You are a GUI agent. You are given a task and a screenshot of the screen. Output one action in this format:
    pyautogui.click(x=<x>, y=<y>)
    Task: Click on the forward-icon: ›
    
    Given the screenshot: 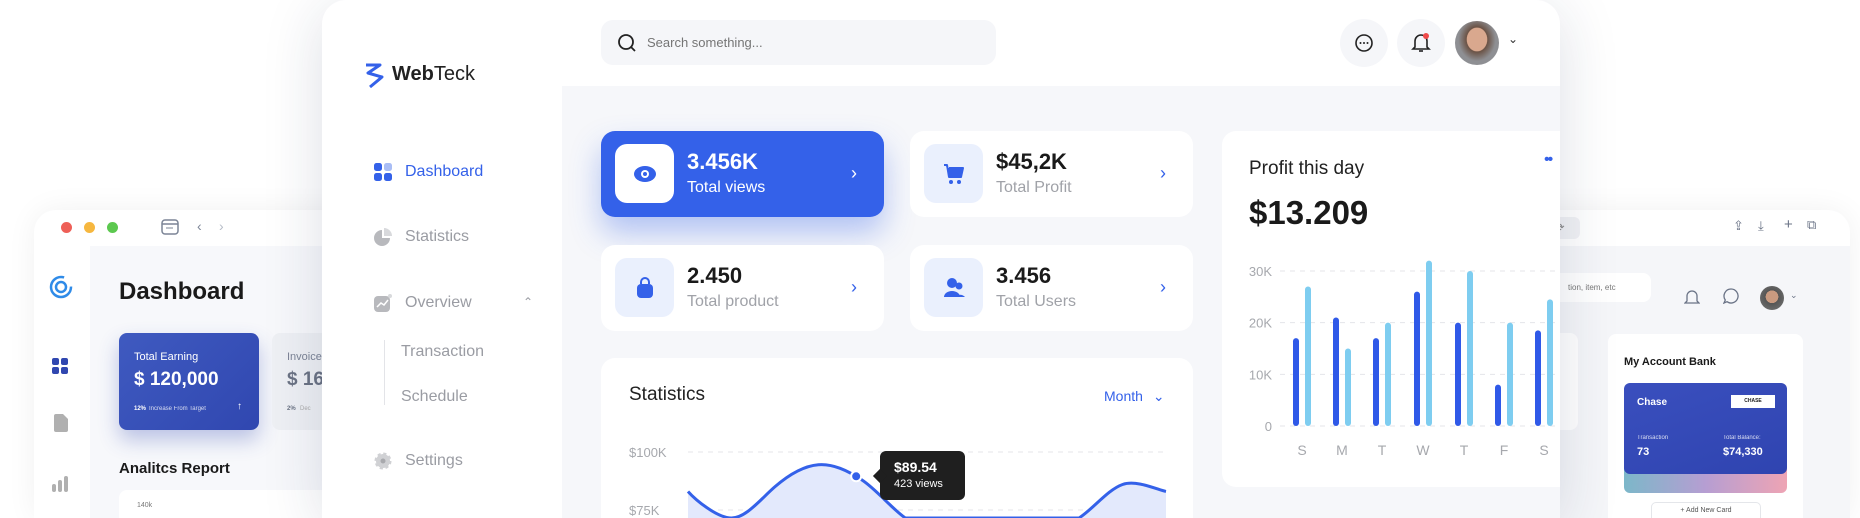 What is the action you would take?
    pyautogui.click(x=221, y=226)
    